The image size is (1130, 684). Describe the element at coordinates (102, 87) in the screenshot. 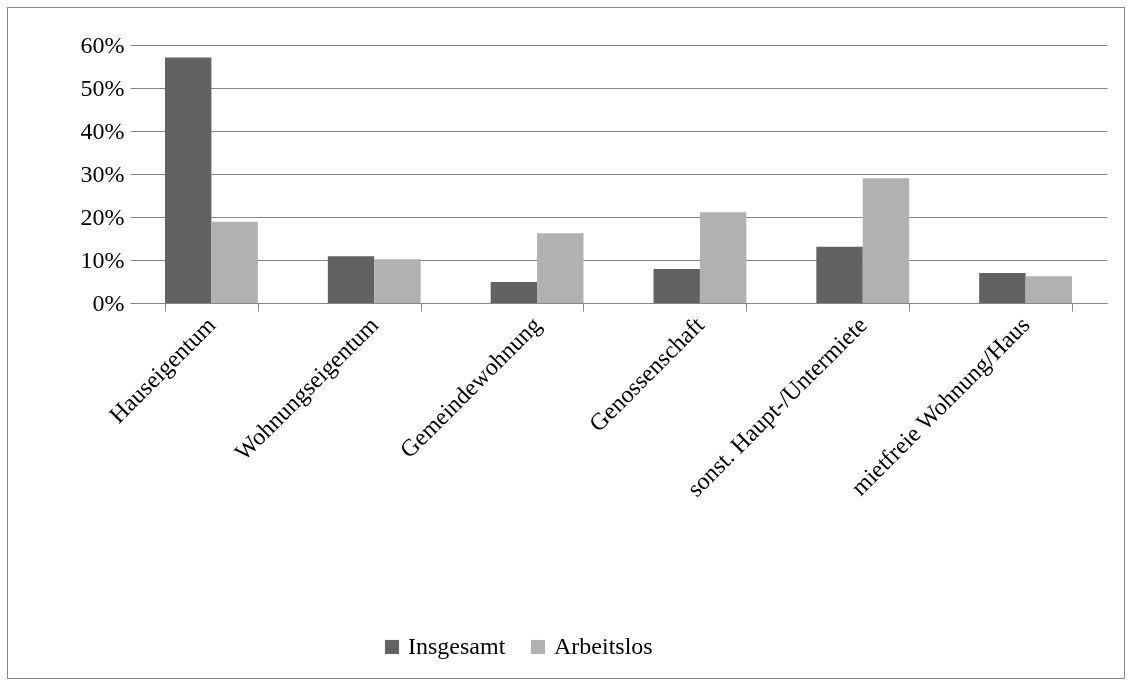

I see `y-tick-label: 50%` at that location.